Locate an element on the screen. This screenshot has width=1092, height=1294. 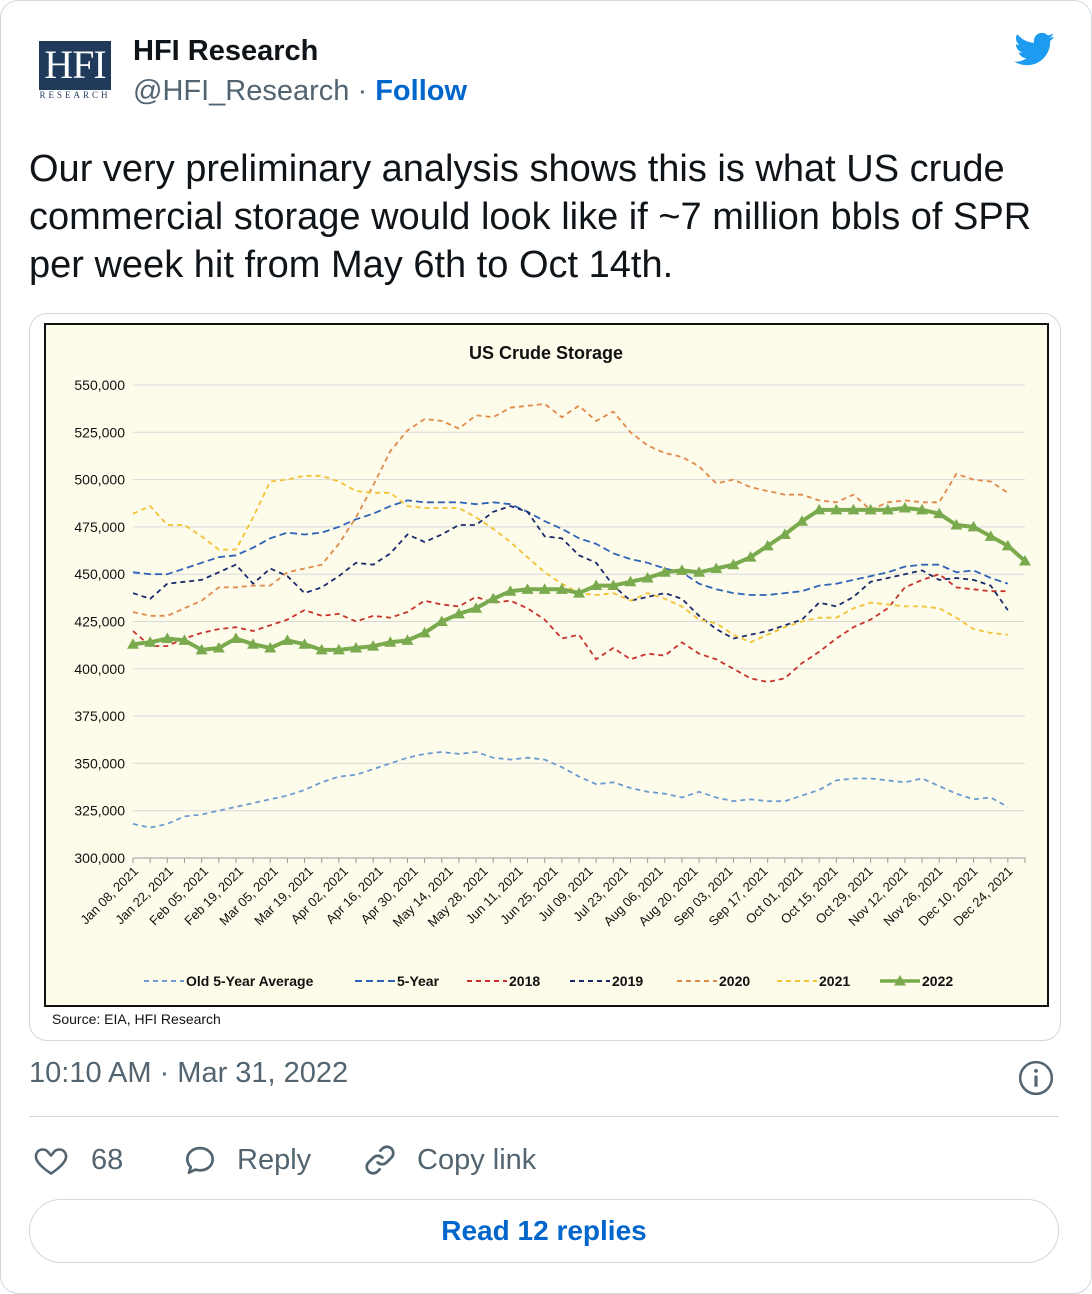
series-line-2020 is located at coordinates (570, 510).